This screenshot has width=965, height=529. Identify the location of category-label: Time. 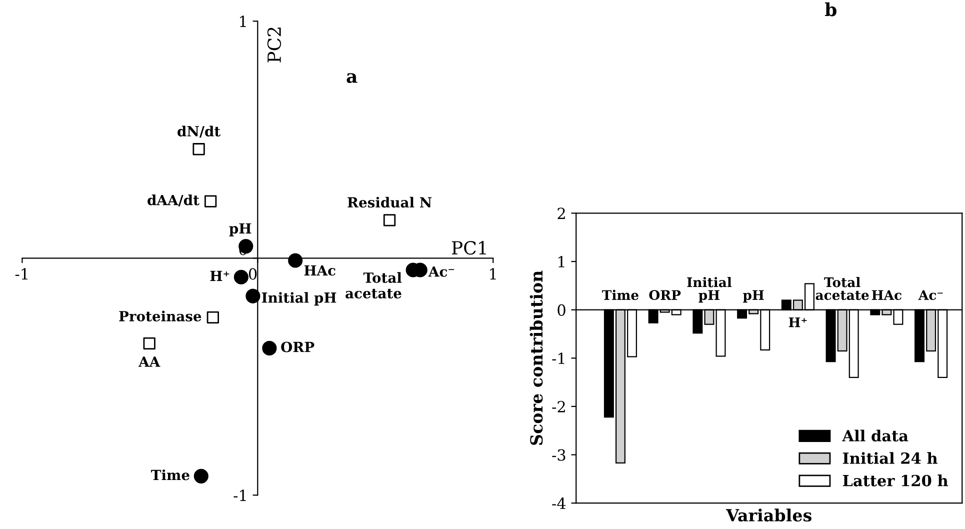
(620, 295).